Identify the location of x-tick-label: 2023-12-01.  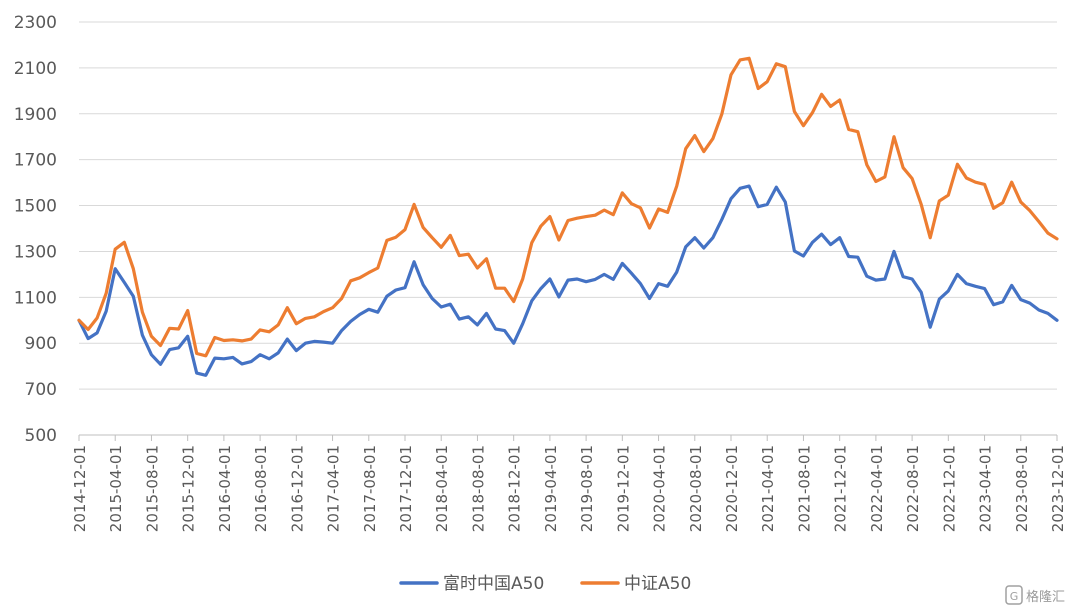
(1058, 488).